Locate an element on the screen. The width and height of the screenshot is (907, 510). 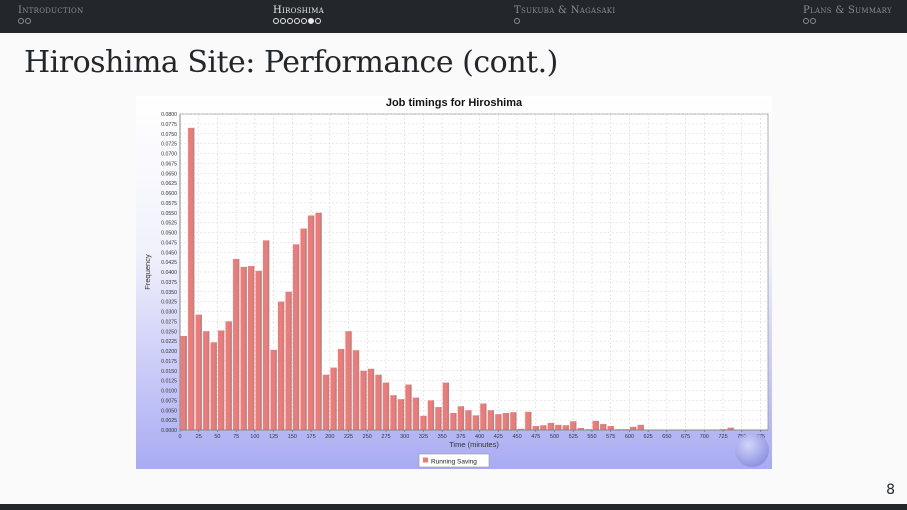
x-tick-label: 150 is located at coordinates (292, 437).